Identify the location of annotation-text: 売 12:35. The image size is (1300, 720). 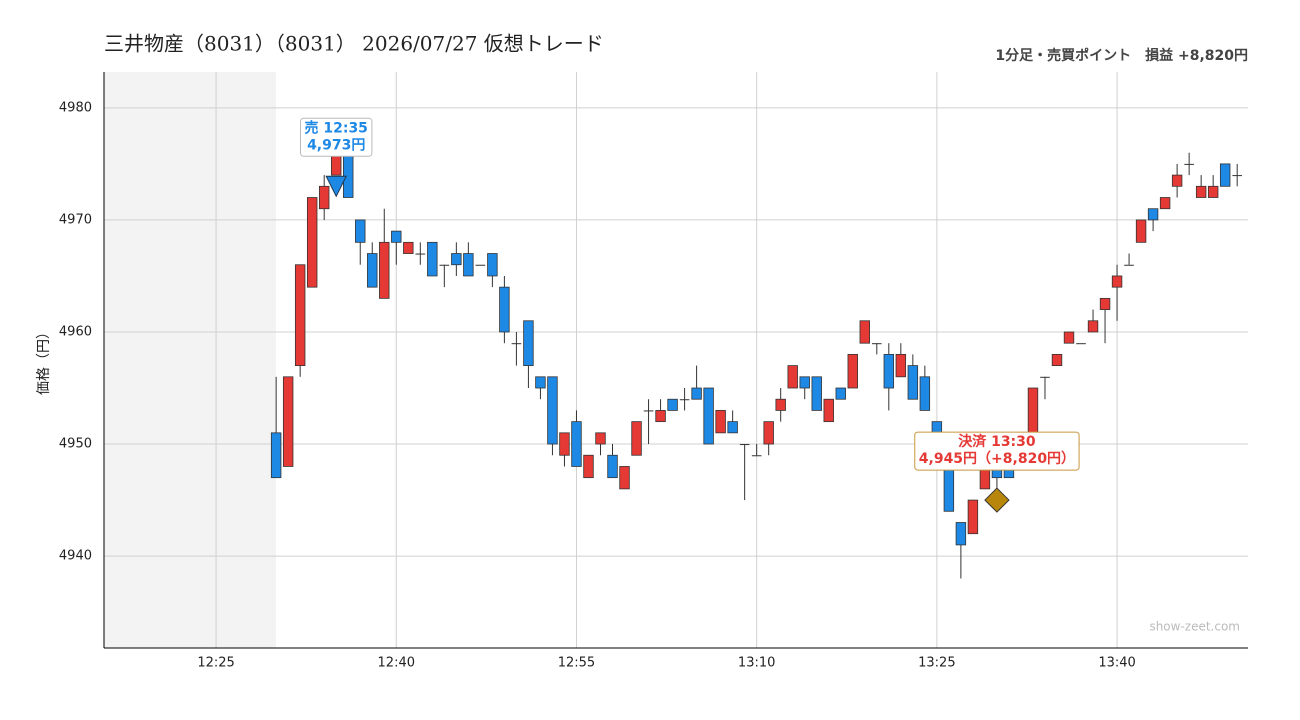
(335, 127).